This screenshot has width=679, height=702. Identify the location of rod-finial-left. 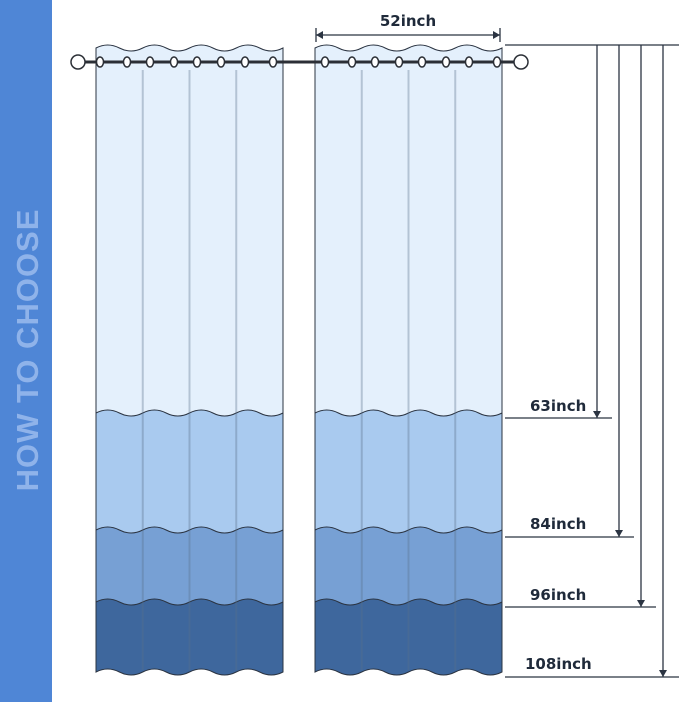
(78, 62).